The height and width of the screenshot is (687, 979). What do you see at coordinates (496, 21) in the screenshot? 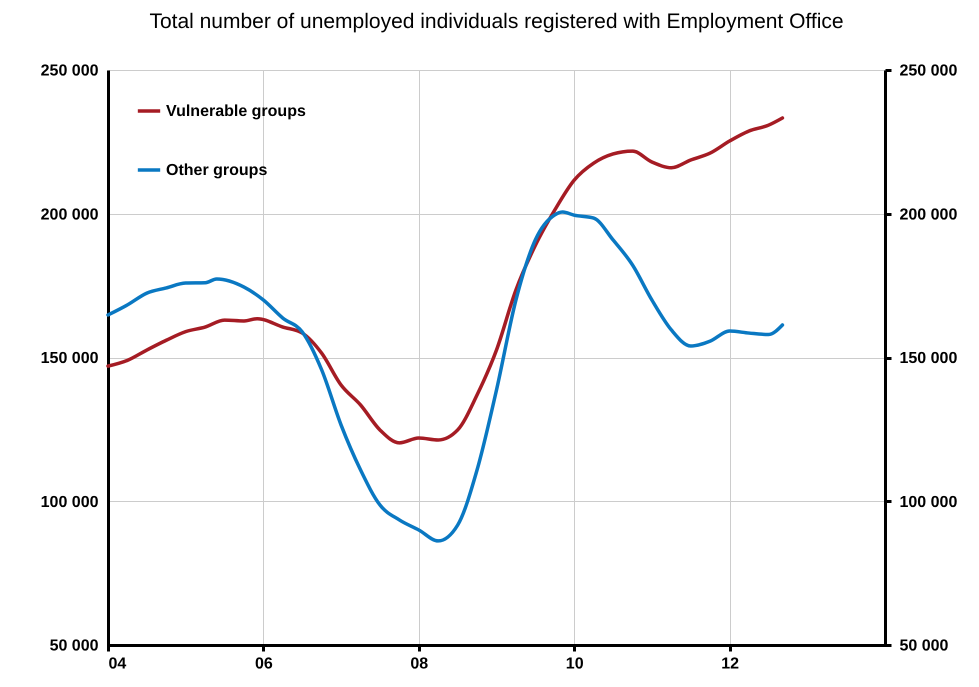
I see `chart-title: Total number of unemployed individuals registered with Employment Office` at bounding box center [496, 21].